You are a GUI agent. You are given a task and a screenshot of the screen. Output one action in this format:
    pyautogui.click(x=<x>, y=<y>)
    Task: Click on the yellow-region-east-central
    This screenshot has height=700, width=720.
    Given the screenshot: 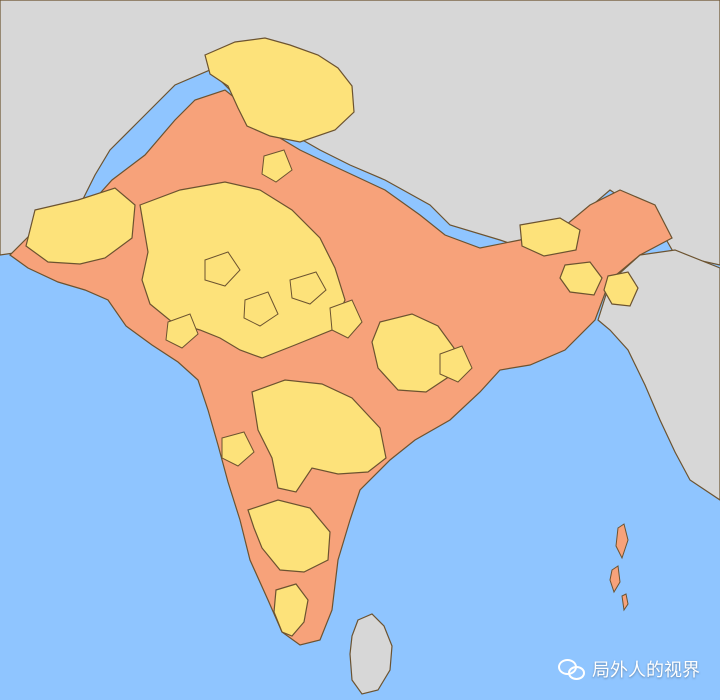 What is the action you would take?
    pyautogui.click(x=413, y=353)
    